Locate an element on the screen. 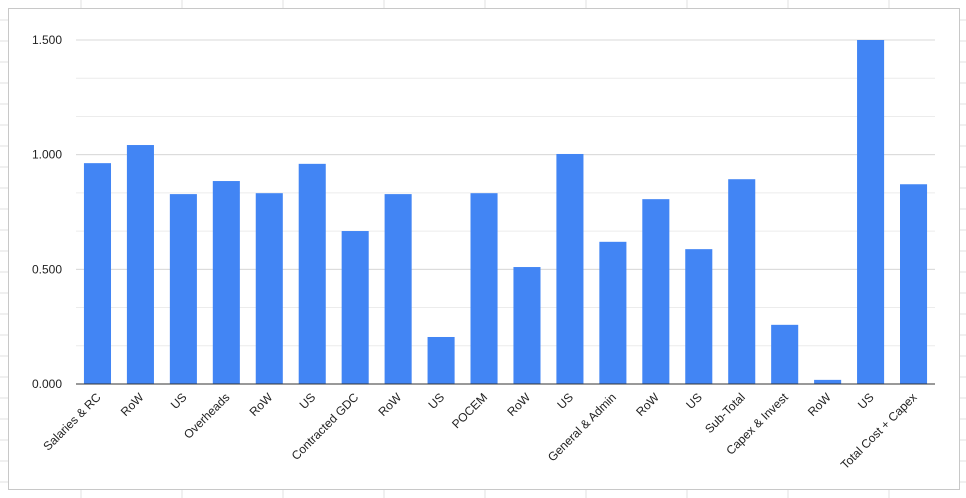 The image size is (966, 498). y-tick-label: 1.000 is located at coordinates (47, 155).